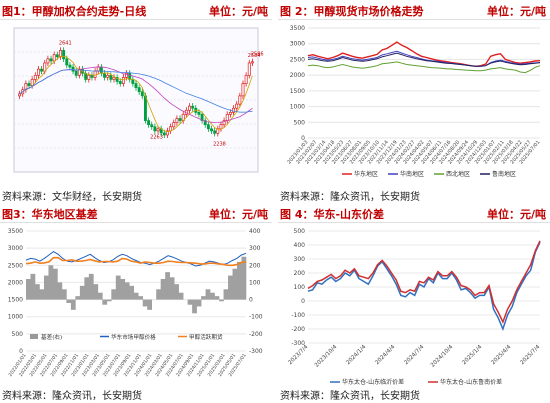 Image resolution: width=550 pixels, height=403 pixels. I want to click on y-tick-label: 100, so click(300, 287).